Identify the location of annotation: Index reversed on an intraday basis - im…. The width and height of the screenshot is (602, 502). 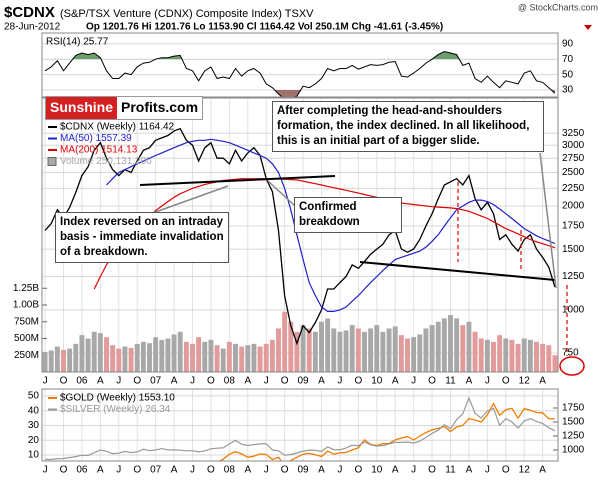
(142, 237).